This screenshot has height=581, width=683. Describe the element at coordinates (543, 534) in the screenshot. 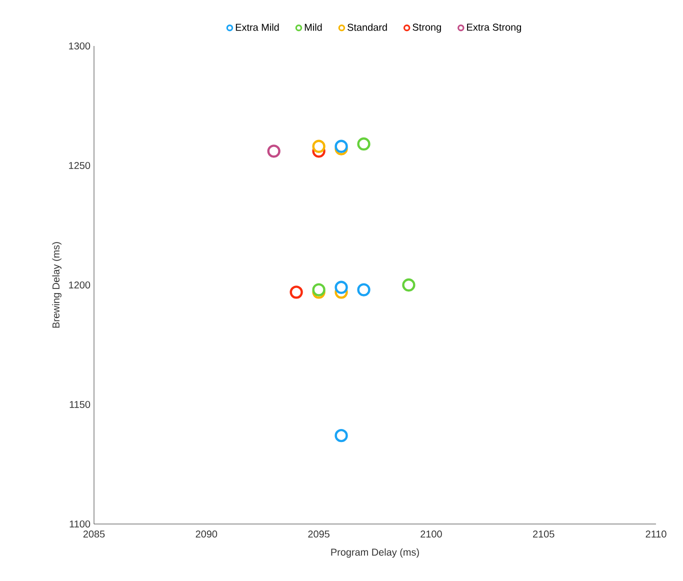

I see `x-tick-label: 2105` at that location.